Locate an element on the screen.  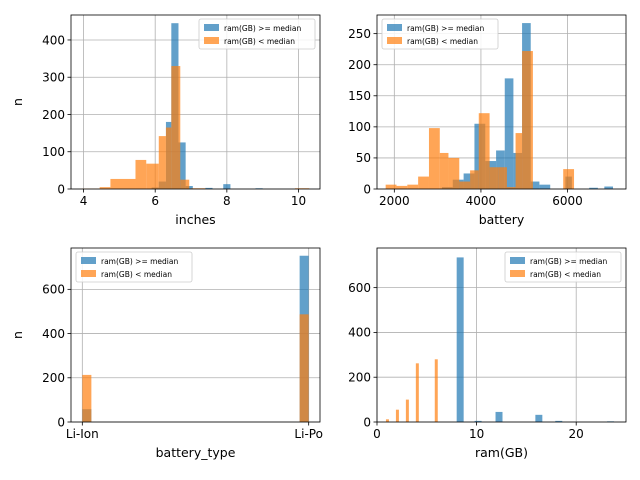
x-tick-label: Li-Po is located at coordinates (308, 434).